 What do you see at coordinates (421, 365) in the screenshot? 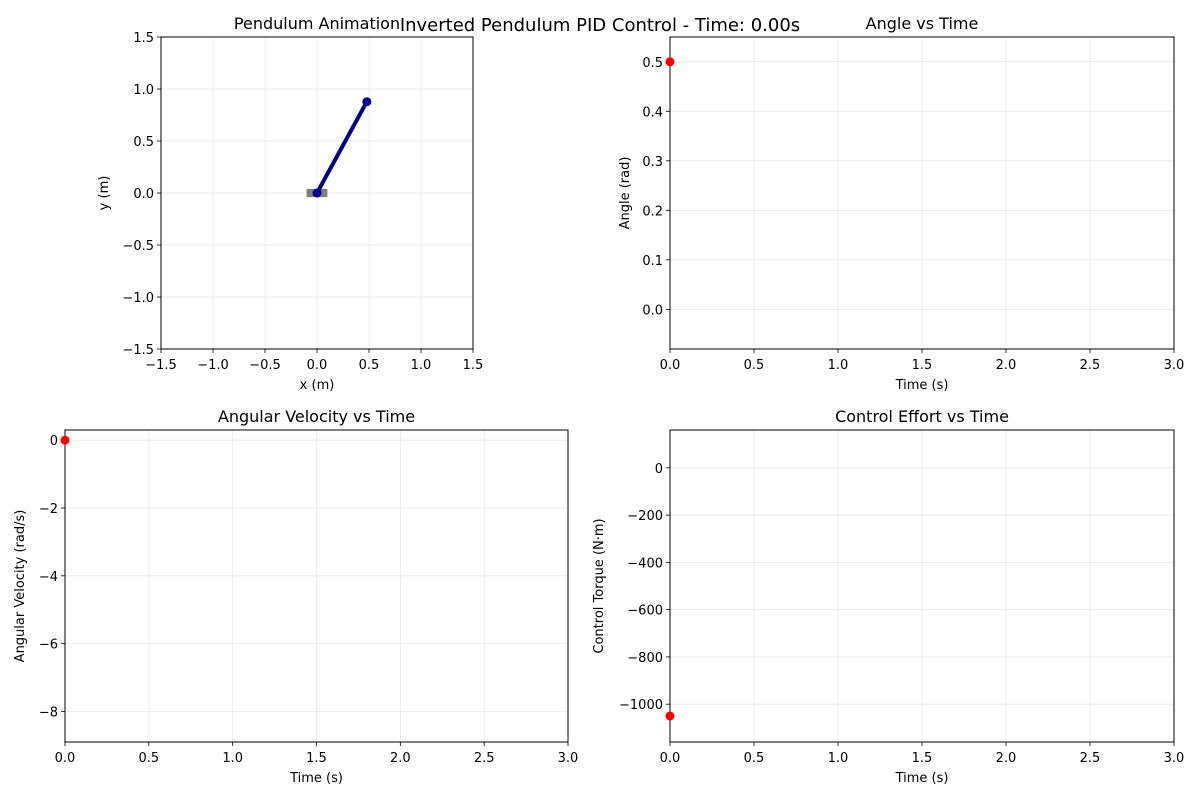
I see `chart0-x-tick-label: 1.0` at bounding box center [421, 365].